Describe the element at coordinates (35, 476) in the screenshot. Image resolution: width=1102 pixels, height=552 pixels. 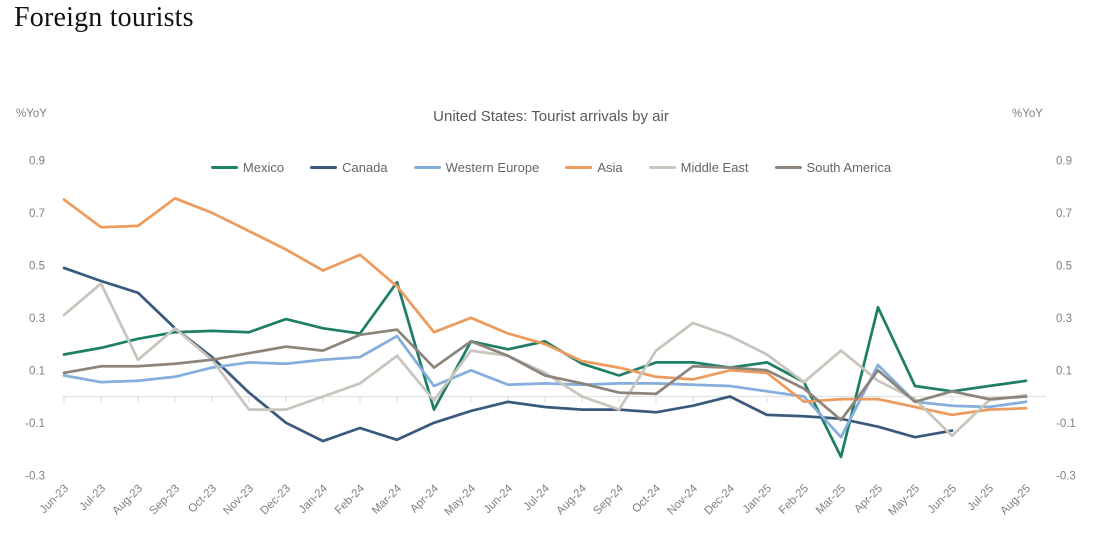
I see `y-axis-label-left--0.3: -0.3` at that location.